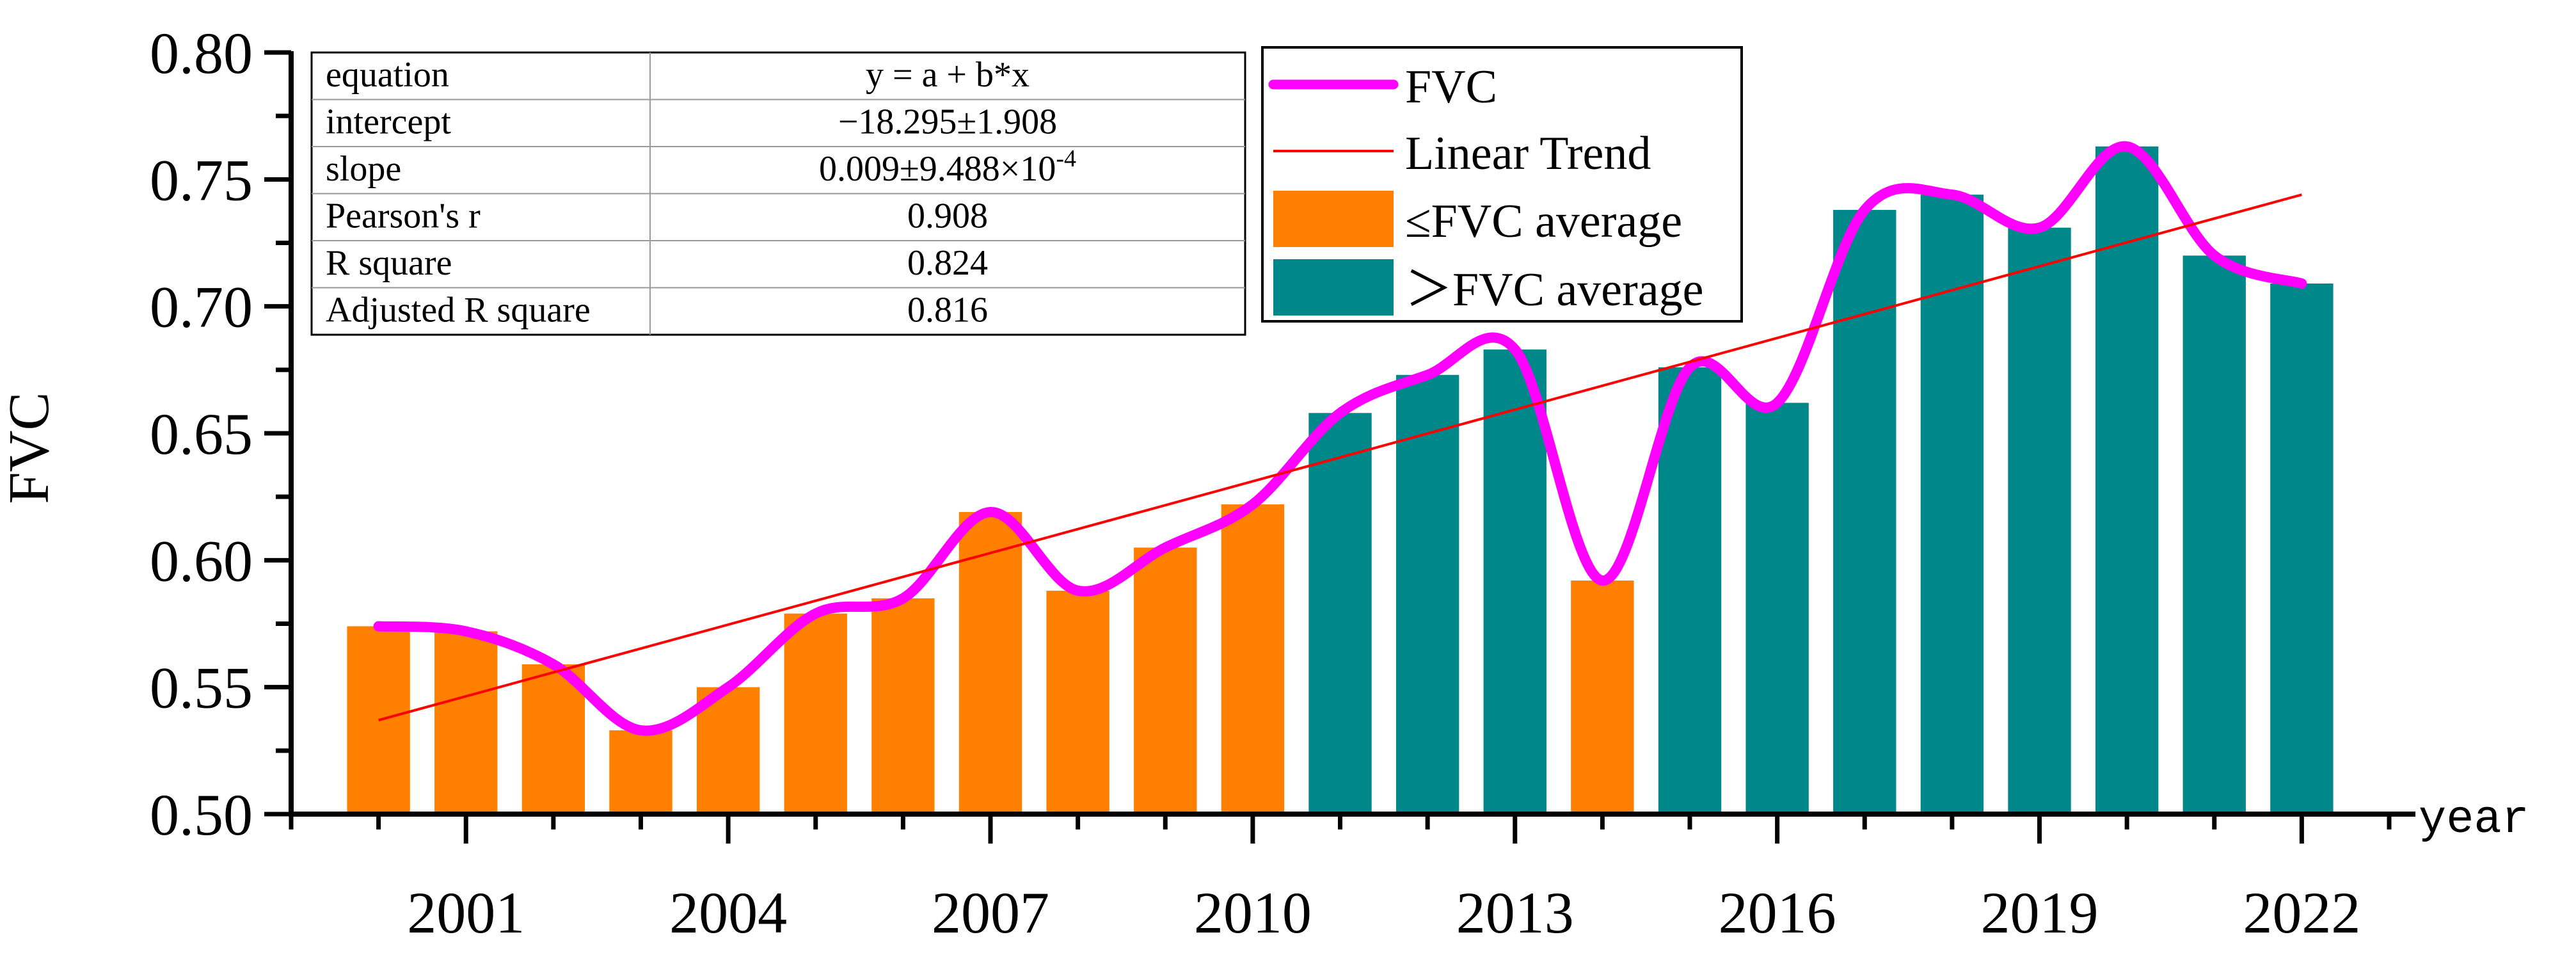 The height and width of the screenshot is (969, 2576). Describe the element at coordinates (948, 167) in the screenshot. I see `fit-table-value: 0.009±9.488×10-4` at that location.